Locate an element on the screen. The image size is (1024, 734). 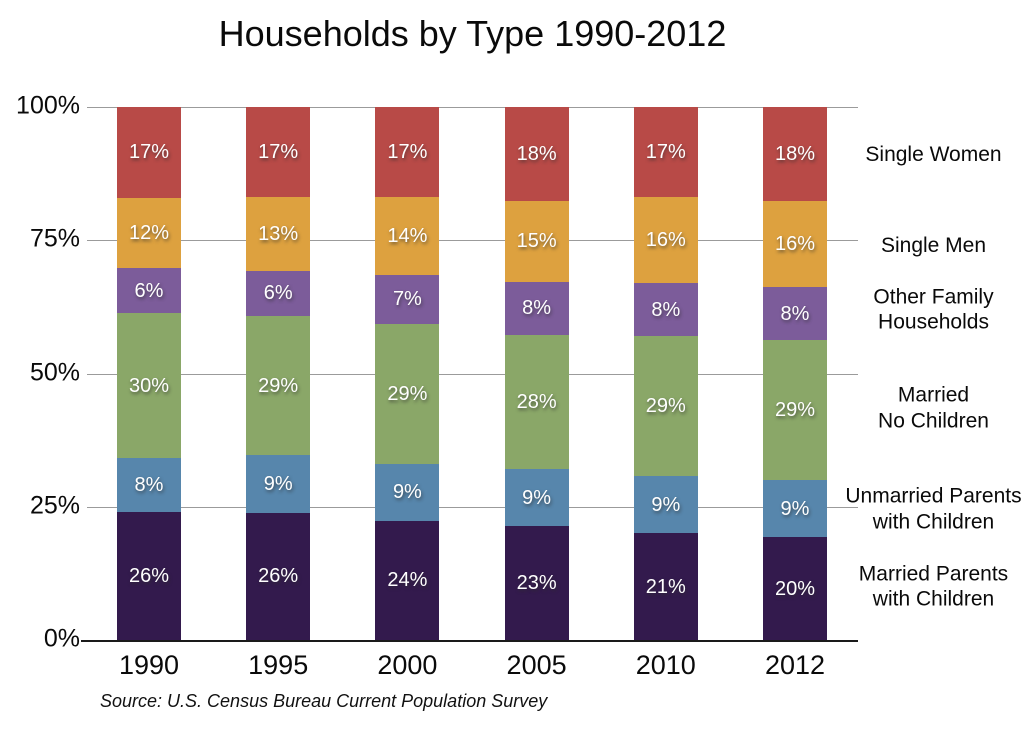
bar-segment-single-men-2012: 16% is located at coordinates (795, 244).